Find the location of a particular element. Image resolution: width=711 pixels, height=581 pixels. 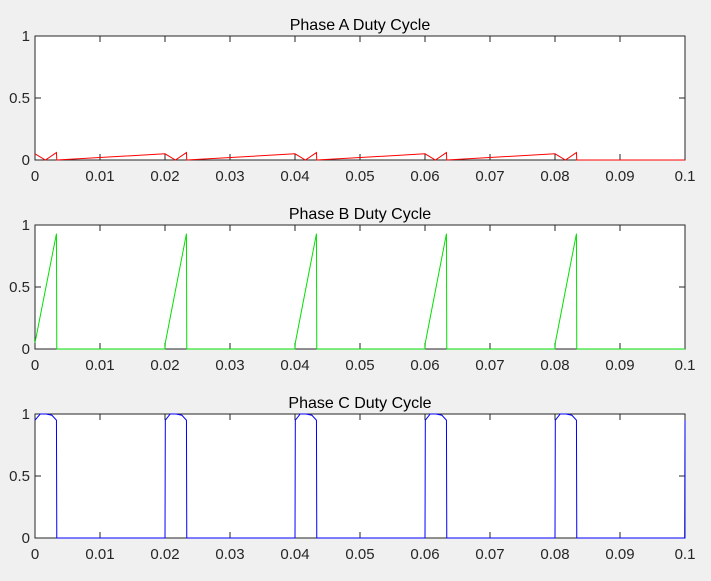

plot-title: Phase A Duty Cycle is located at coordinates (360, 25).